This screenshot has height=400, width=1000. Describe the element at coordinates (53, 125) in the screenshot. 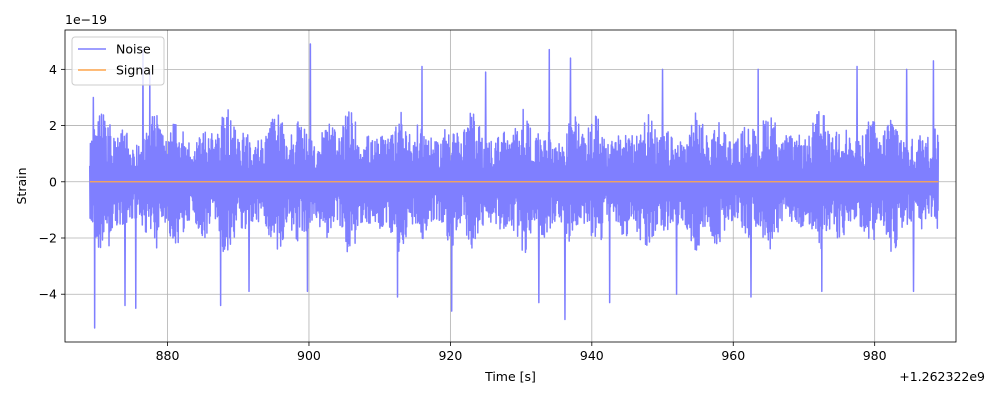

I see `y-tick-label: 2` at that location.